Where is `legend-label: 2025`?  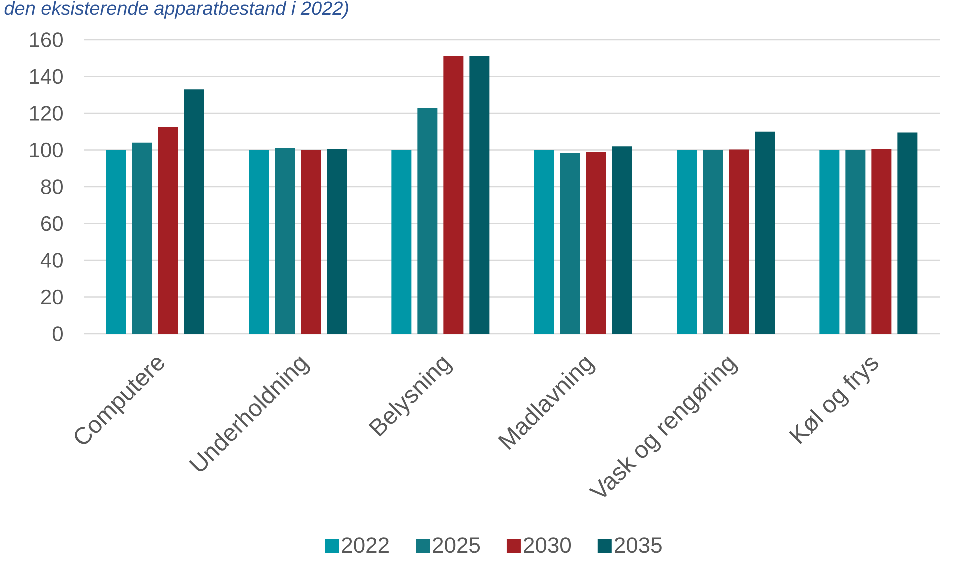 legend-label: 2025 is located at coordinates (456, 546).